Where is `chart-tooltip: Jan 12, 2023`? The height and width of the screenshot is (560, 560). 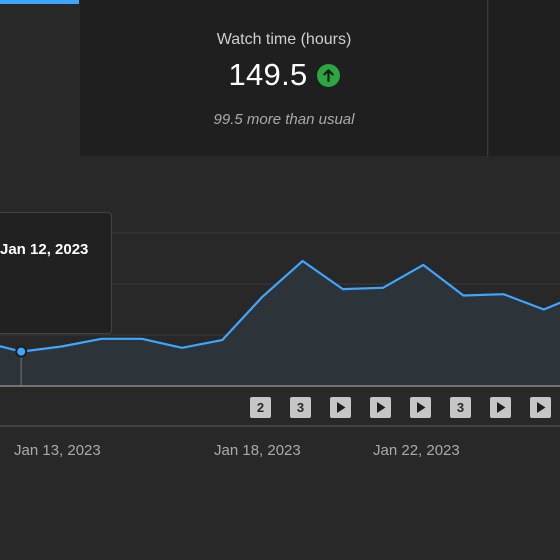 chart-tooltip: Jan 12, 2023 is located at coordinates (56, 273).